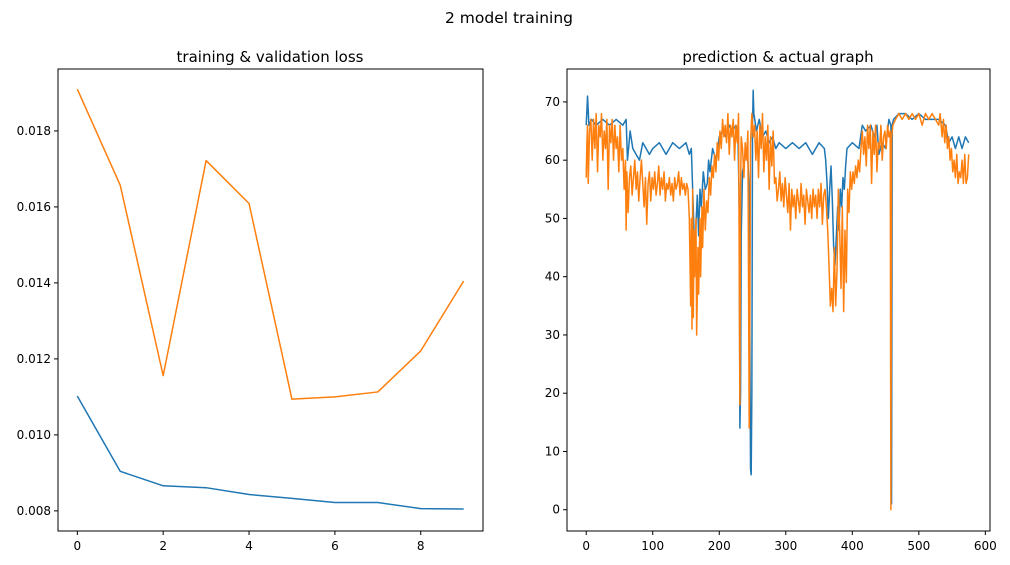 The height and width of the screenshot is (565, 1010). Describe the element at coordinates (556, 510) in the screenshot. I see `prediction-y-tick-label: 0` at that location.